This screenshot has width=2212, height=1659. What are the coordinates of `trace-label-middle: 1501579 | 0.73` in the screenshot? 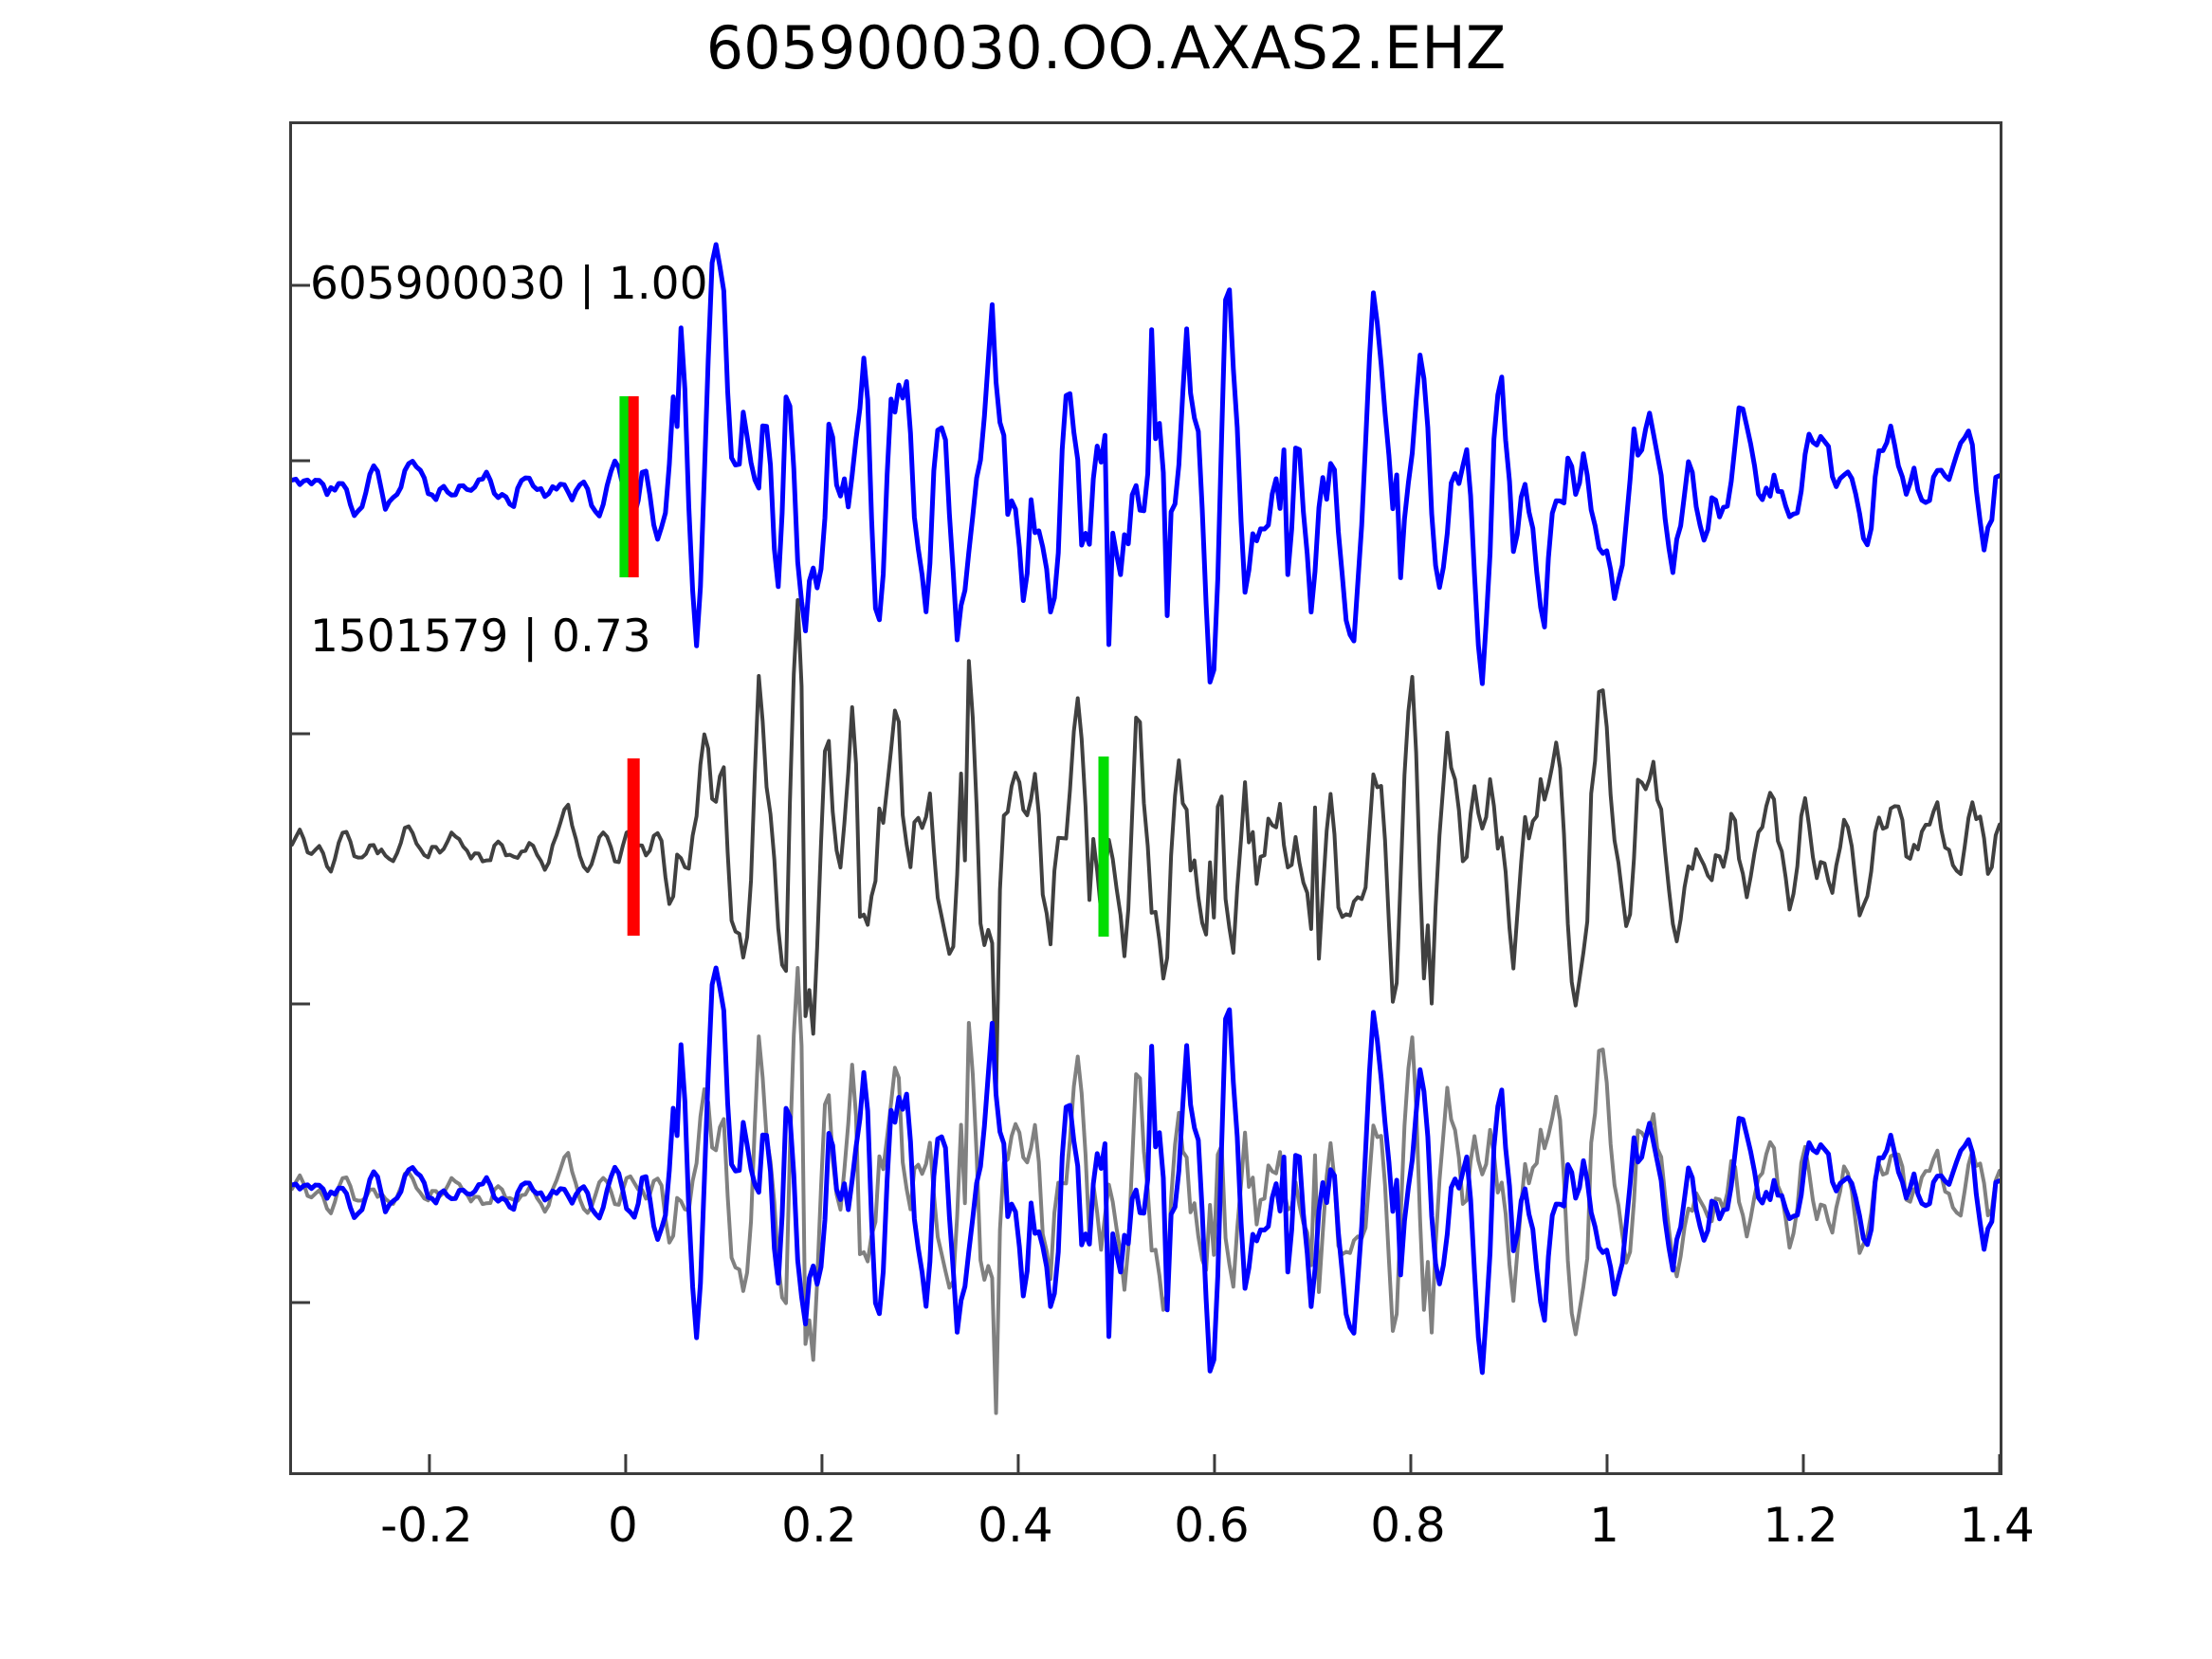 It's located at (480, 637).